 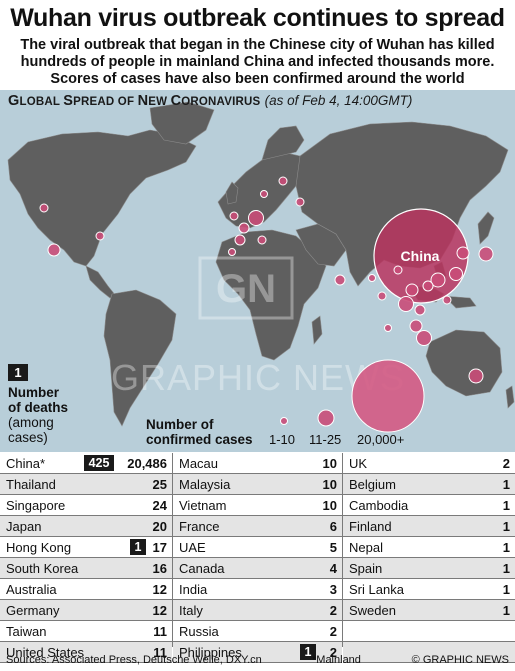 What do you see at coordinates (438, 280) in the screenshot?
I see `bubble-hong-kong` at bounding box center [438, 280].